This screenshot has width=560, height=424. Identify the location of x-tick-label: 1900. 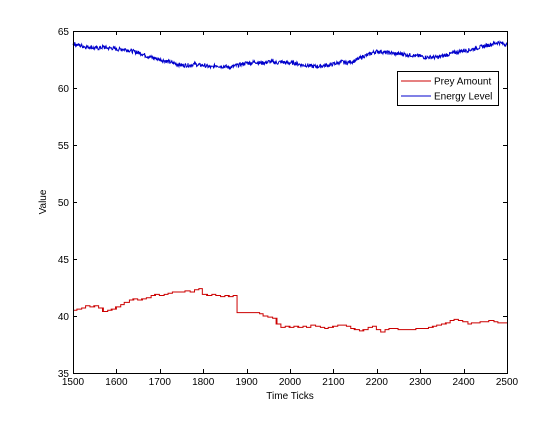
(246, 382).